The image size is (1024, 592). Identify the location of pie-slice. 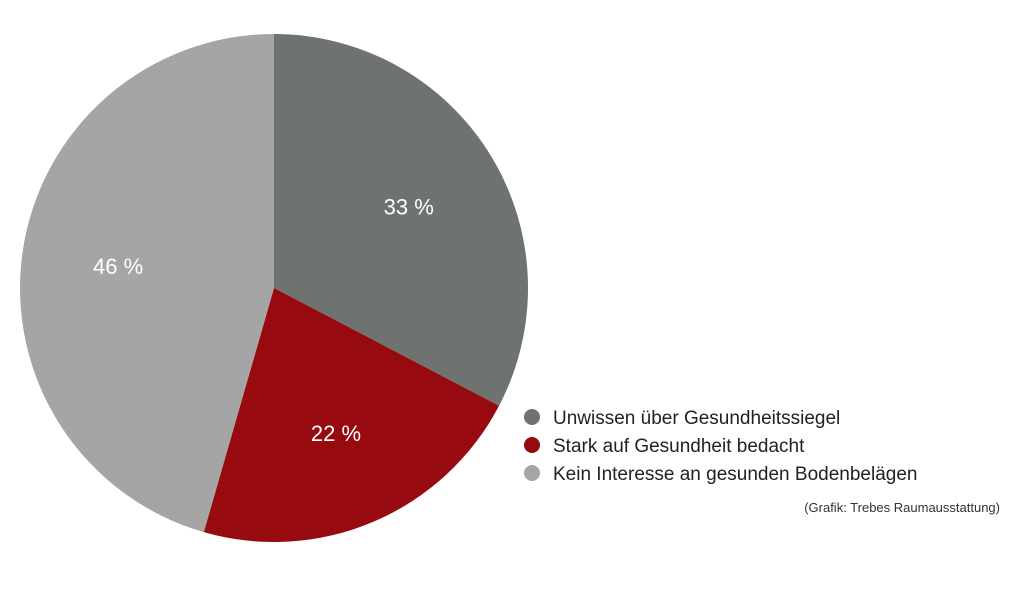
(351, 415).